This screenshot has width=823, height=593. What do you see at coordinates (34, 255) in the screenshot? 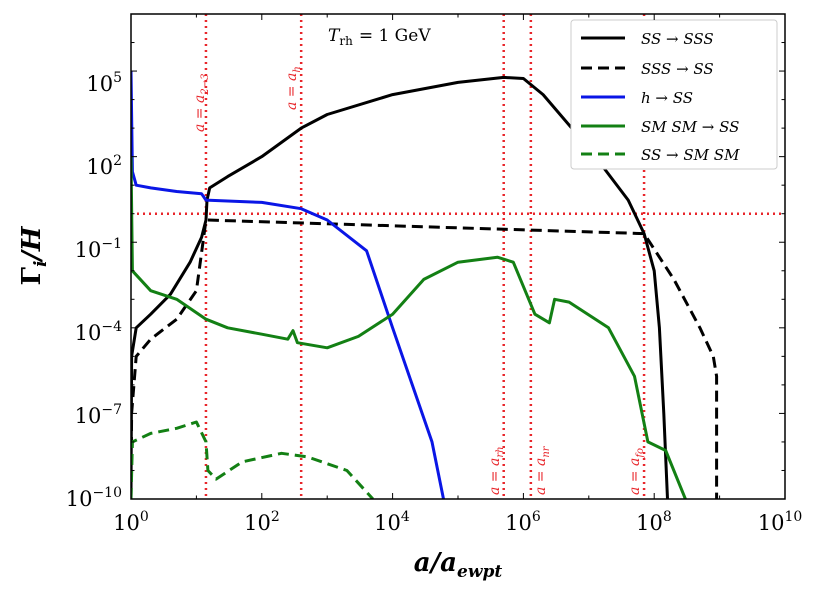
I see `y-axis-title: Γi/H` at bounding box center [34, 255].